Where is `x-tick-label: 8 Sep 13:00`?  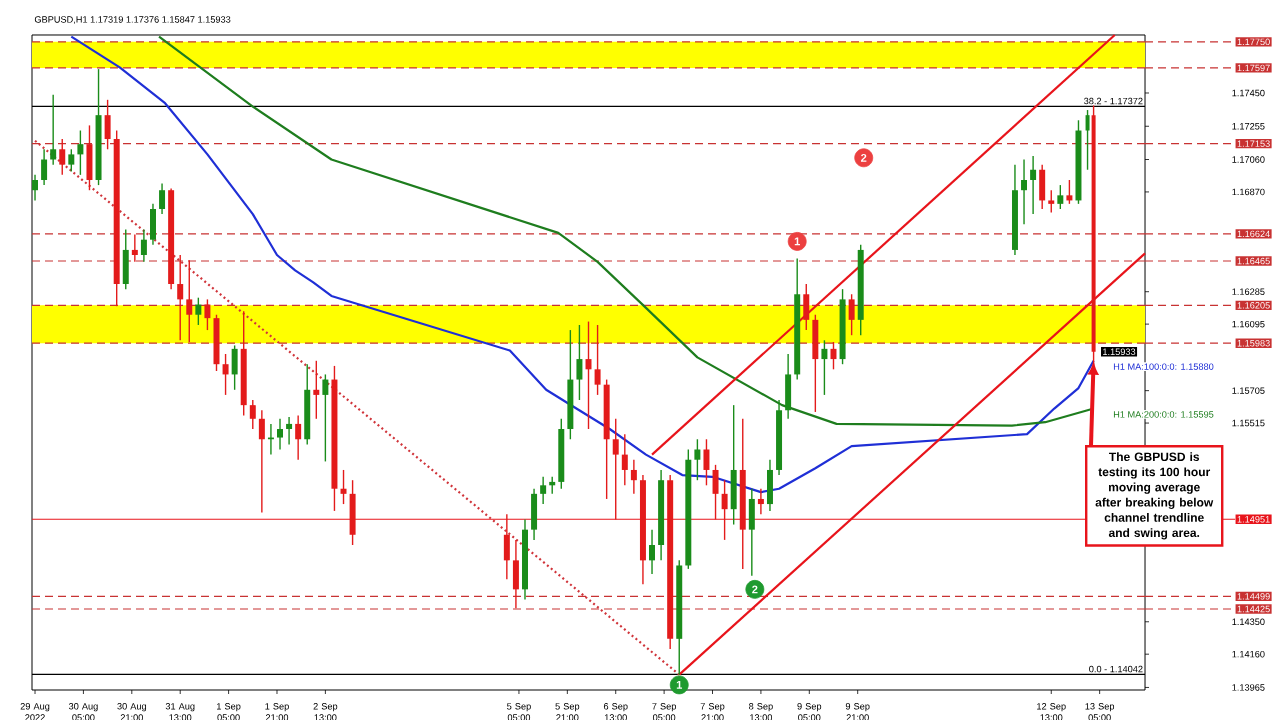 x-tick-label: 8 Sep 13:00 is located at coordinates (761, 711).